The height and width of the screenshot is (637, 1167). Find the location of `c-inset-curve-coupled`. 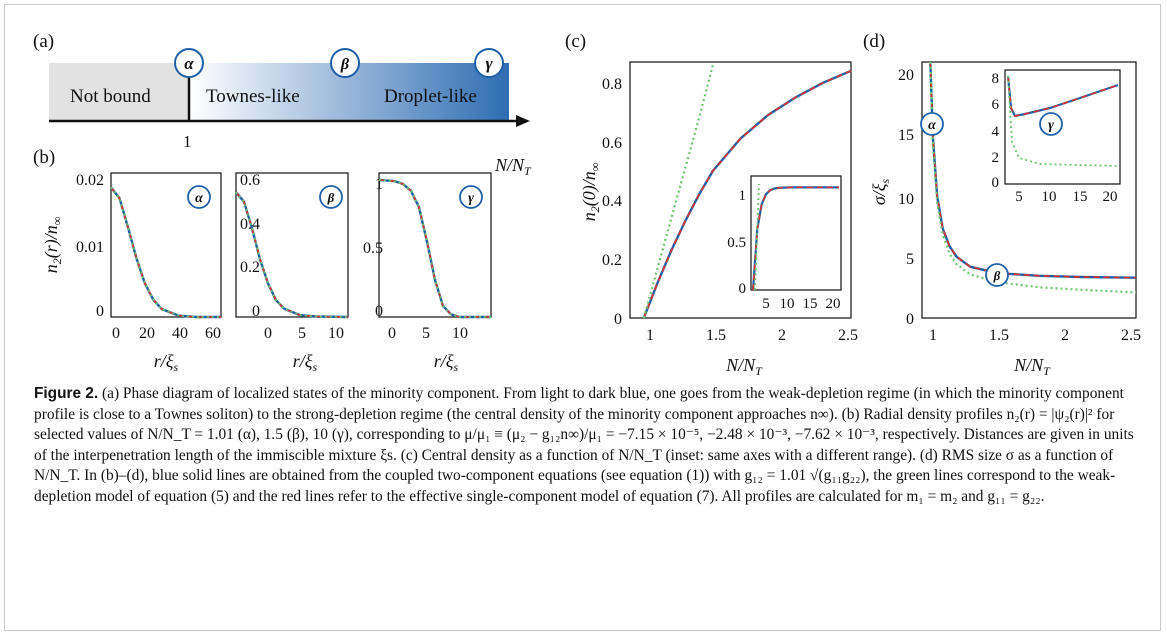

c-inset-curve-coupled is located at coordinates (795, 238).